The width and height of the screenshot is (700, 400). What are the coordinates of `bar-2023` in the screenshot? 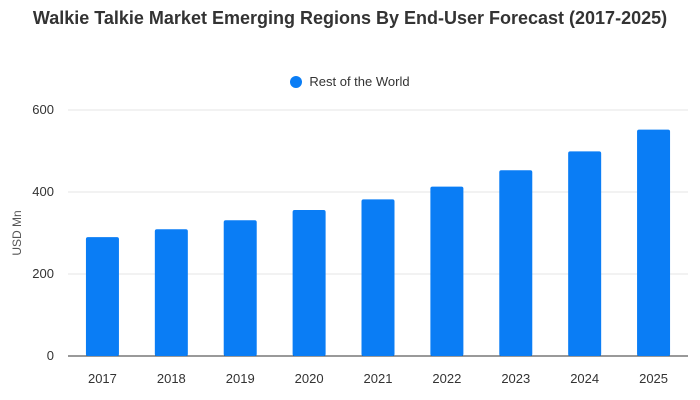 It's located at (516, 263).